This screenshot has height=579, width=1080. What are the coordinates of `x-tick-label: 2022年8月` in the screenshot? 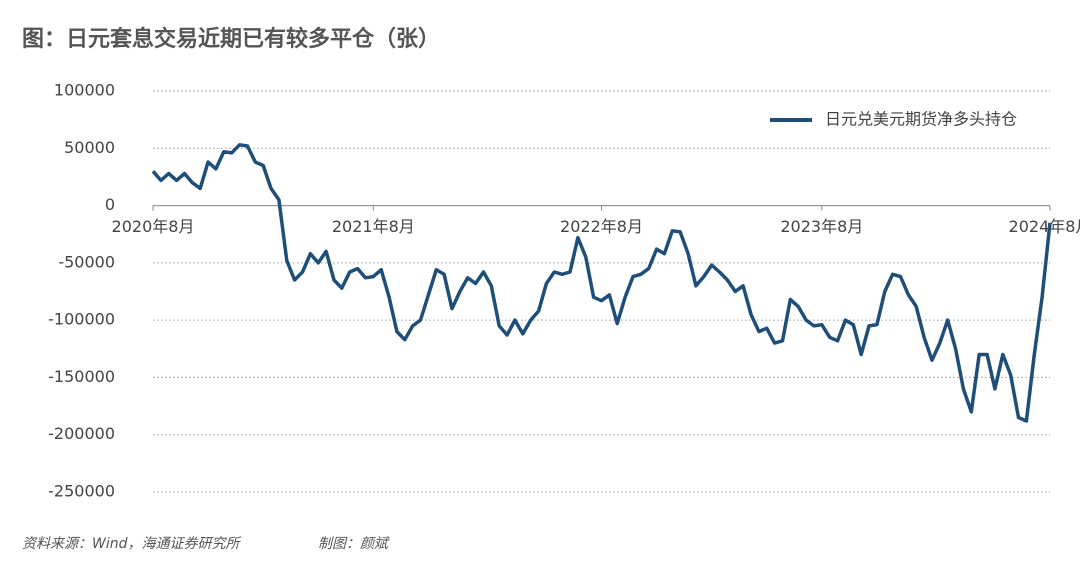 It's located at (601, 226).